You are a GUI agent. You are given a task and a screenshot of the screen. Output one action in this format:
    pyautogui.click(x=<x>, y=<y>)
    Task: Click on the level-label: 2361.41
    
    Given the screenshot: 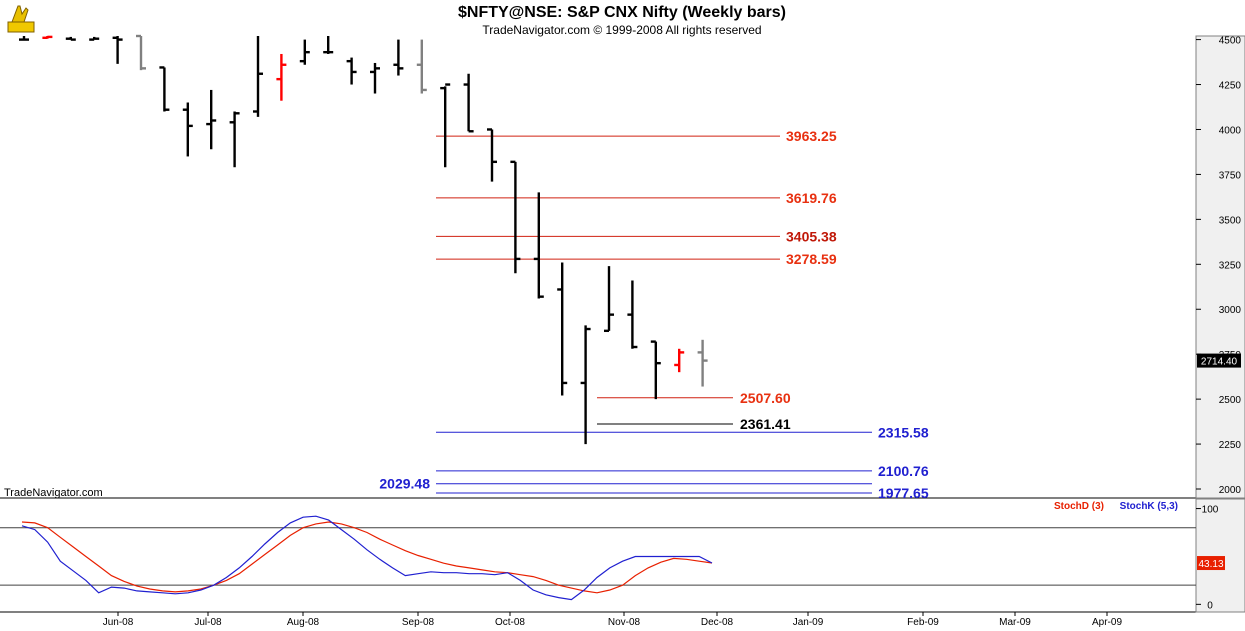 What is the action you would take?
    pyautogui.click(x=765, y=424)
    